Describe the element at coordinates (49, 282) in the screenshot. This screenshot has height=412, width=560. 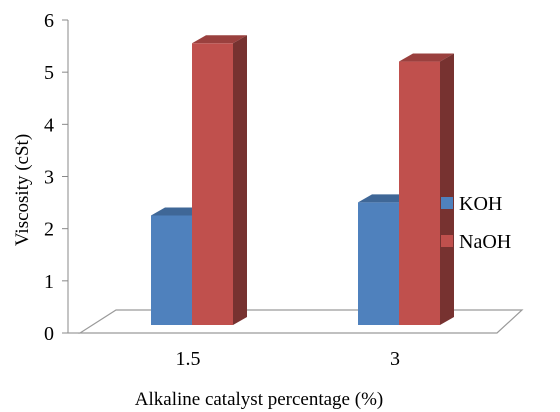
I see `y-tick-label: 1` at that location.